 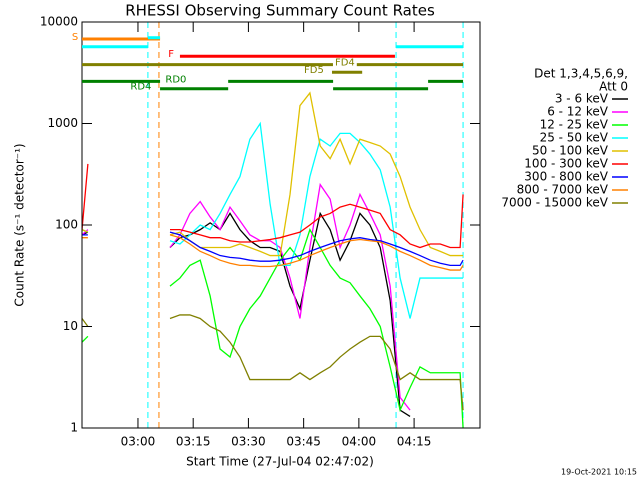 What do you see at coordinates (581, 74) in the screenshot?
I see `legend-title: Det 1,3,4,5,6,9,` at bounding box center [581, 74].